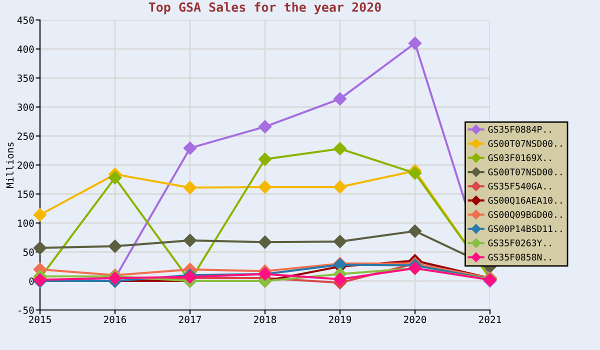  I want to click on chart-title: Top GSA Sales for the year 2020, so click(264, 8).